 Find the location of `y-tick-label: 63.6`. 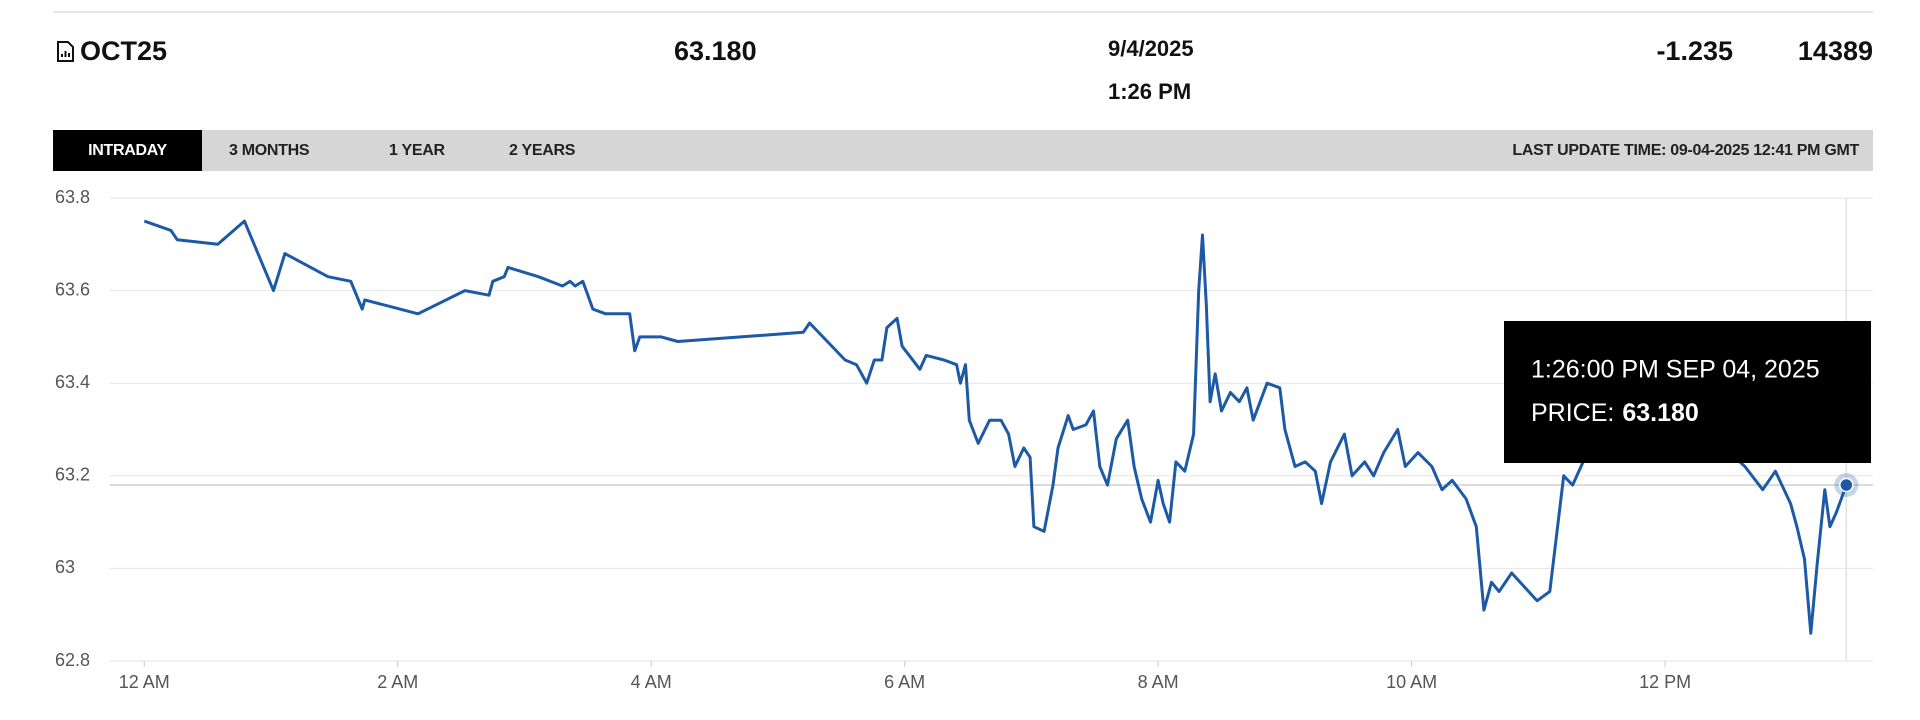

y-tick-label: 63.6 is located at coordinates (72, 289).